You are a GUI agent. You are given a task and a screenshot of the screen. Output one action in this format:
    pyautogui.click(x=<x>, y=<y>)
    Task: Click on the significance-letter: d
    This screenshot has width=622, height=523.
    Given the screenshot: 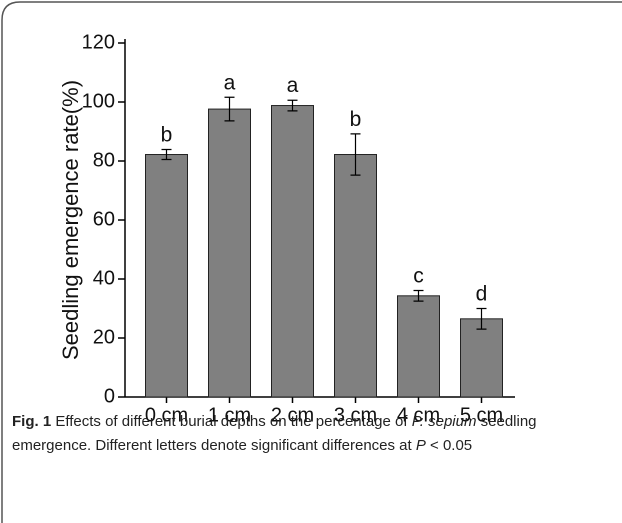 What is the action you would take?
    pyautogui.click(x=482, y=294)
    